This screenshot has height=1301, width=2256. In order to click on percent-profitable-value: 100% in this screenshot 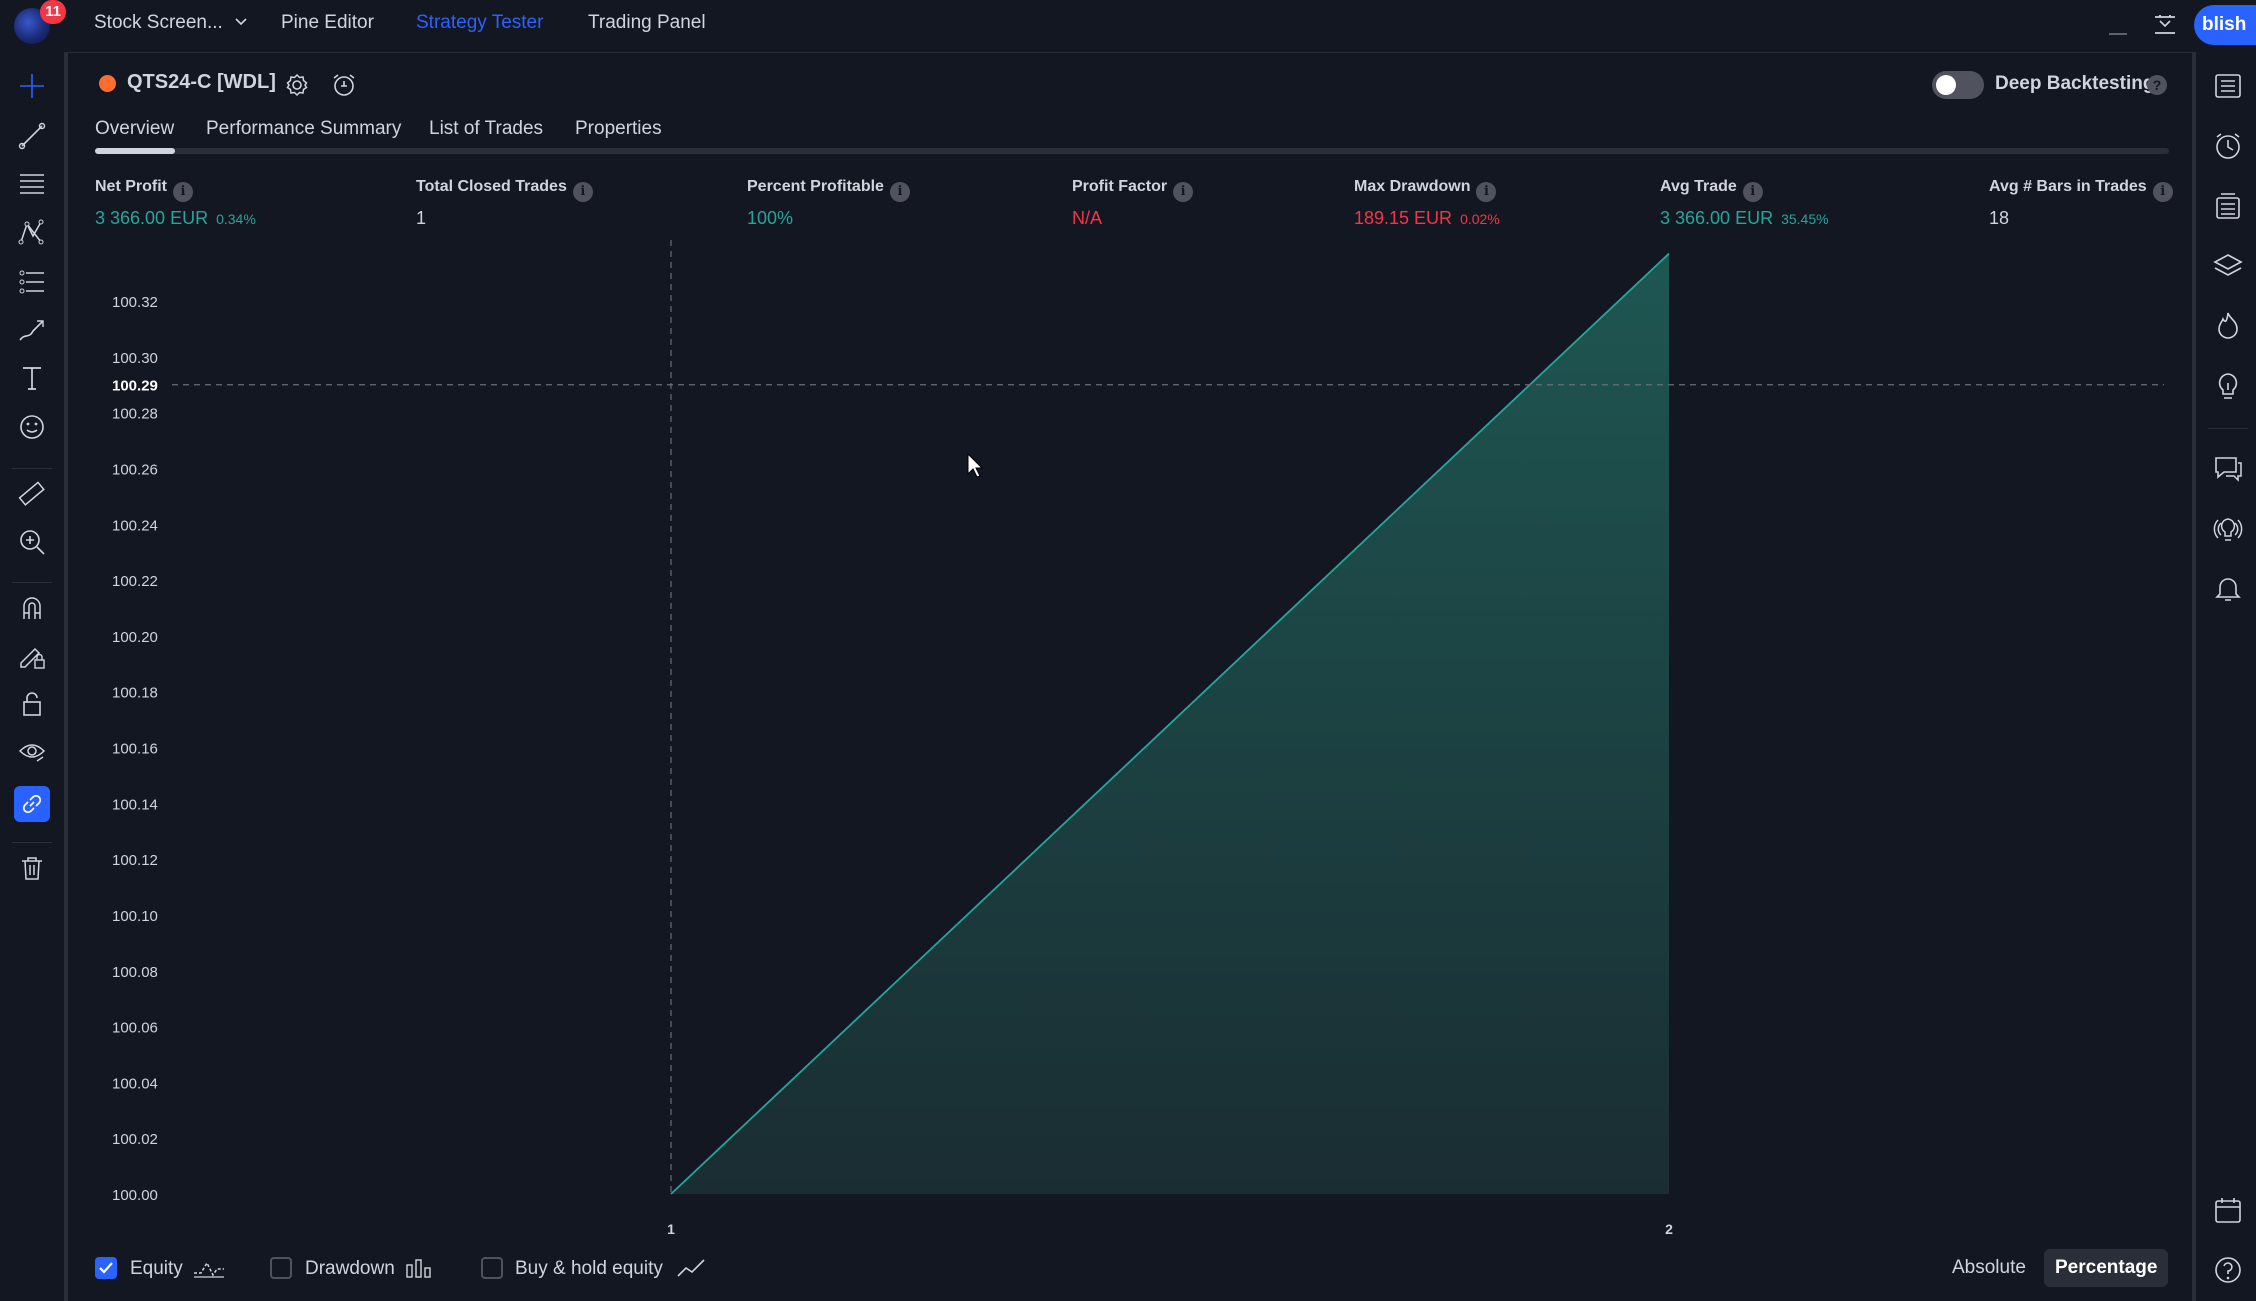, I will do `click(770, 218)`.